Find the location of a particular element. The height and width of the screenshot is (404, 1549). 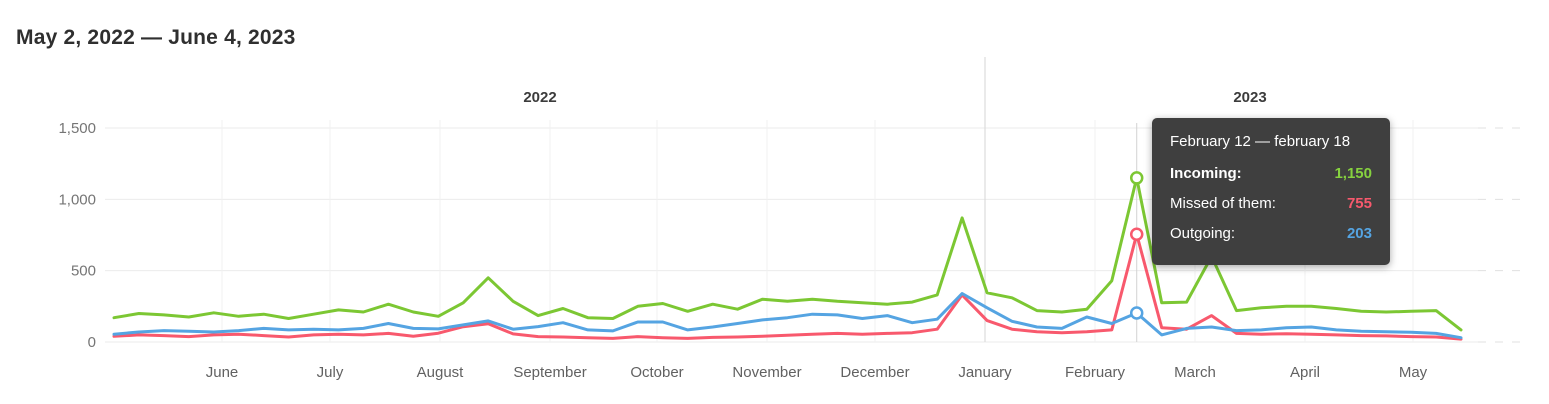

y-axis-tick-label: 1,000 is located at coordinates (77, 199).